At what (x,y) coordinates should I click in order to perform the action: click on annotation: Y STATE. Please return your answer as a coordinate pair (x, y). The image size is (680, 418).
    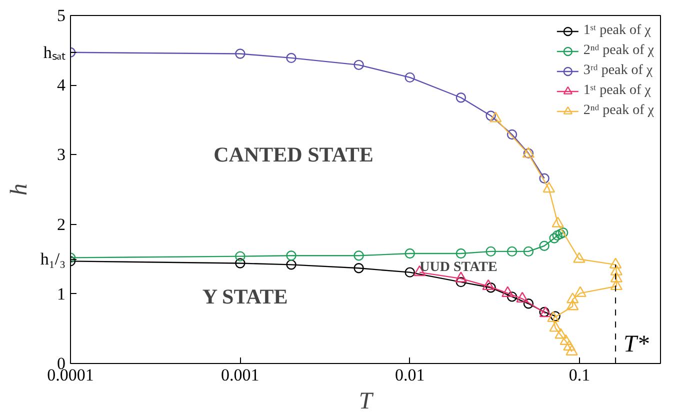
    Looking at the image, I should click on (245, 296).